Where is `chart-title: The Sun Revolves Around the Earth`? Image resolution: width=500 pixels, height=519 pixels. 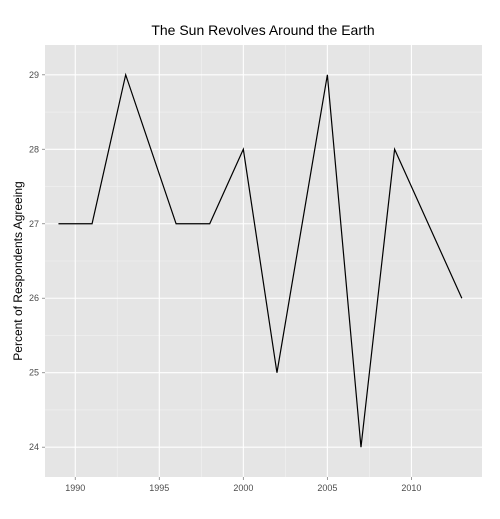 chart-title: The Sun Revolves Around the Earth is located at coordinates (262, 30).